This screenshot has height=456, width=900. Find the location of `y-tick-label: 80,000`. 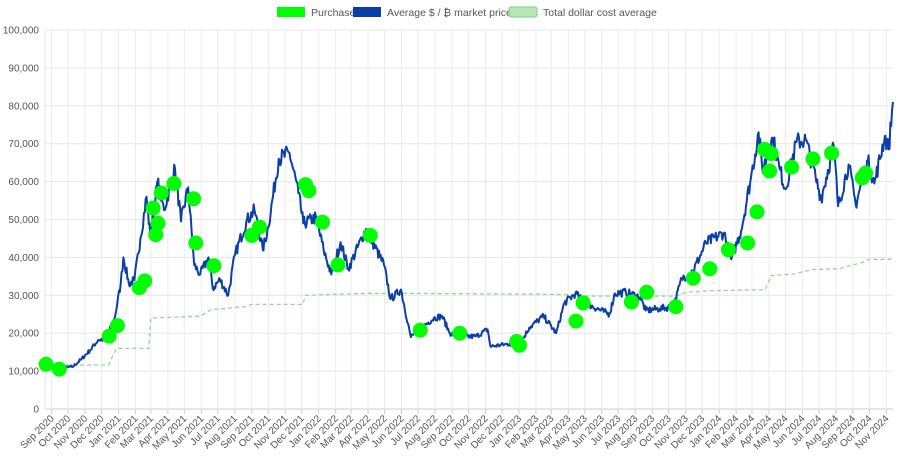

y-tick-label: 80,000 is located at coordinates (23, 106).